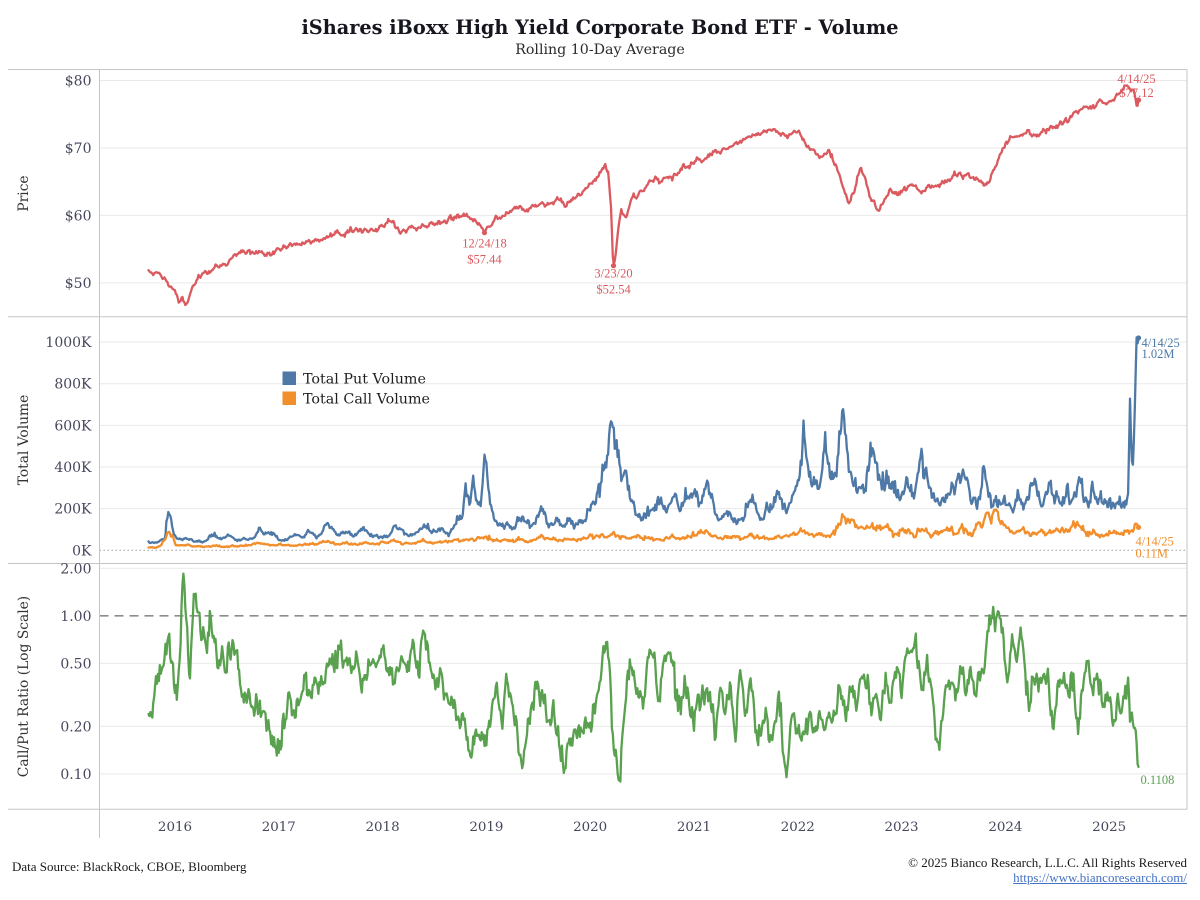 The width and height of the screenshot is (1200, 900). Describe the element at coordinates (1109, 827) in the screenshot. I see `year-tick-label: 2025` at that location.